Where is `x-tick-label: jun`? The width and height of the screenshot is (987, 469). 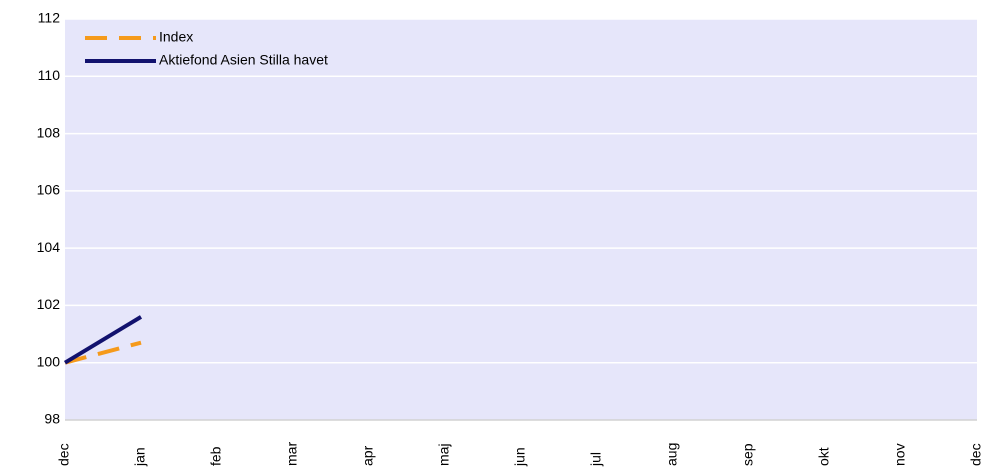 x-tick-label: jun is located at coordinates (520, 457).